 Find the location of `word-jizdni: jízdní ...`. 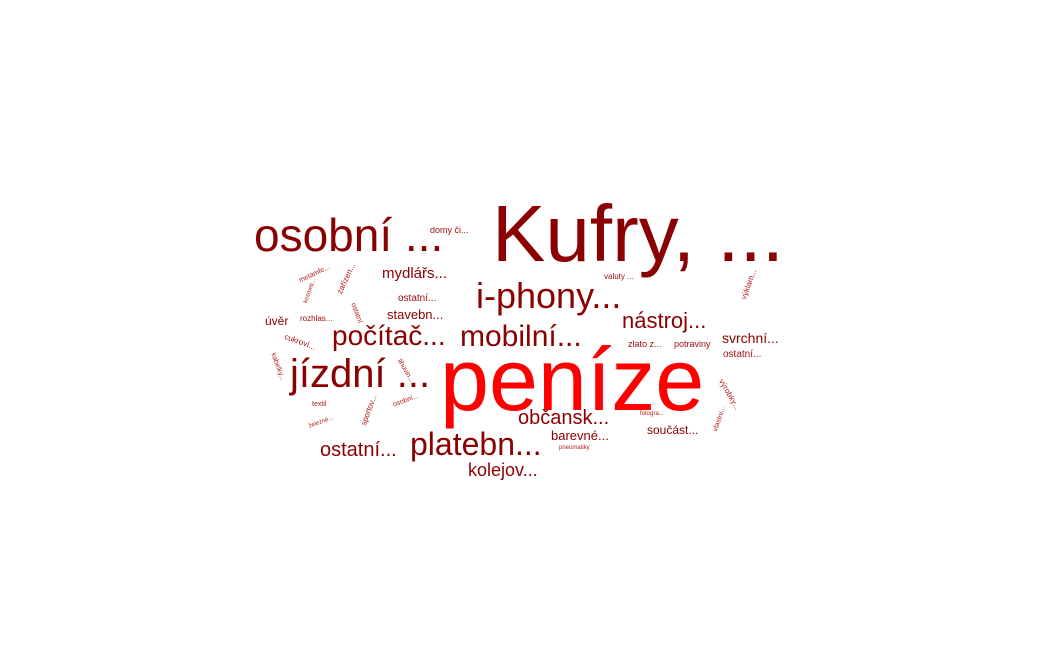

word-jizdni: jízdní ... is located at coordinates (360, 374).